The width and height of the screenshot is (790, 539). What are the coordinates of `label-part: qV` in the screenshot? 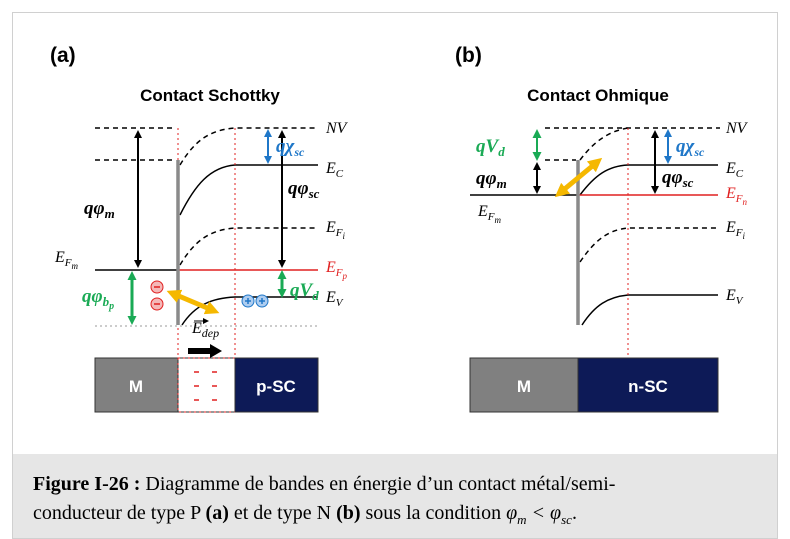 It's located at (302, 290).